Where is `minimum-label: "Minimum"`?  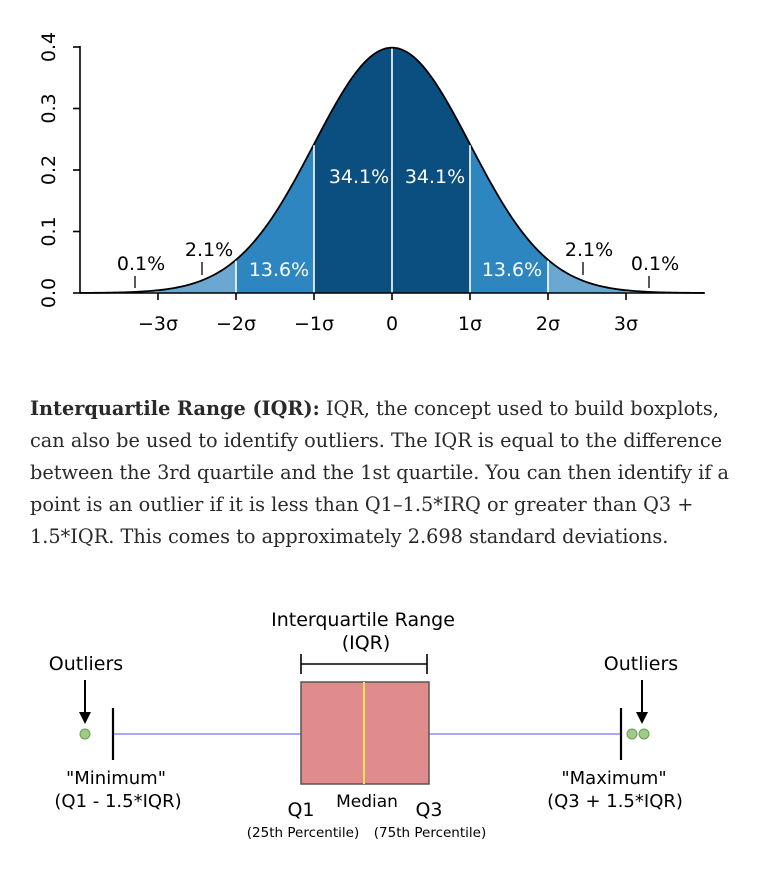
minimum-label: "Minimum" is located at coordinates (116, 778).